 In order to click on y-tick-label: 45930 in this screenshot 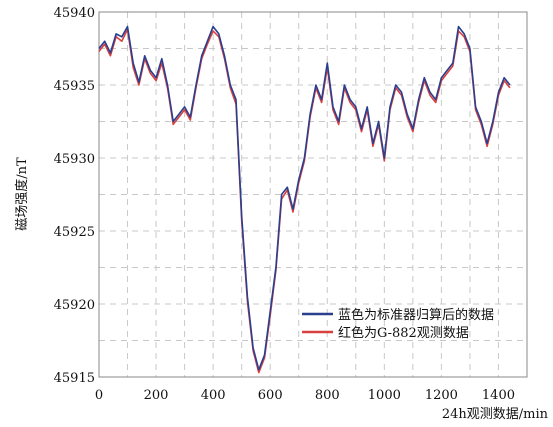, I will do `click(74, 159)`.